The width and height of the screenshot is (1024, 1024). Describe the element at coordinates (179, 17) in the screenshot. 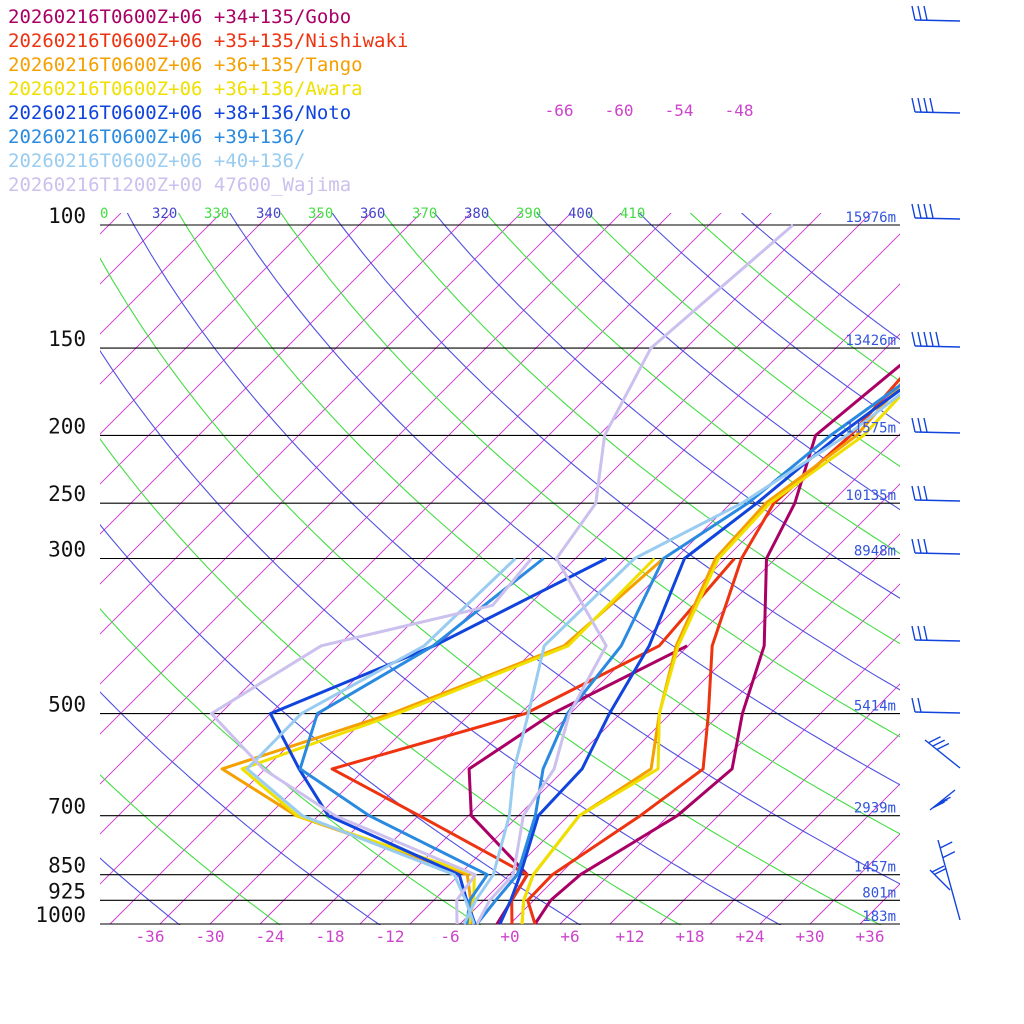

I see `legend-entry: 20260216T0600Z+06 +34+135/Gobo` at that location.